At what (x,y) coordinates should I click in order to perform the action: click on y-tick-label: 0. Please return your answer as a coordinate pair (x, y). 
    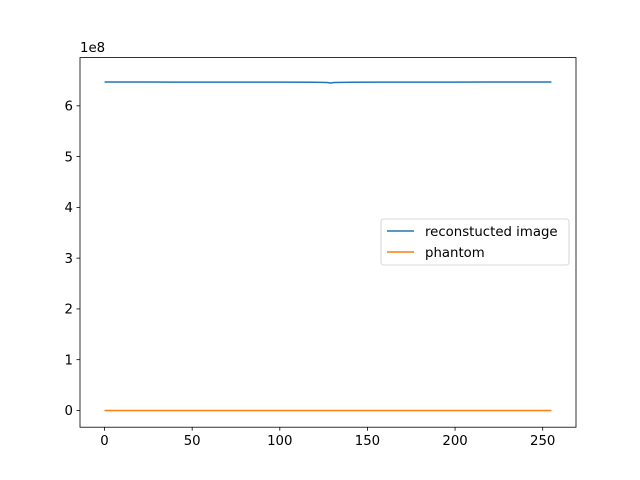
    Looking at the image, I should click on (69, 411).